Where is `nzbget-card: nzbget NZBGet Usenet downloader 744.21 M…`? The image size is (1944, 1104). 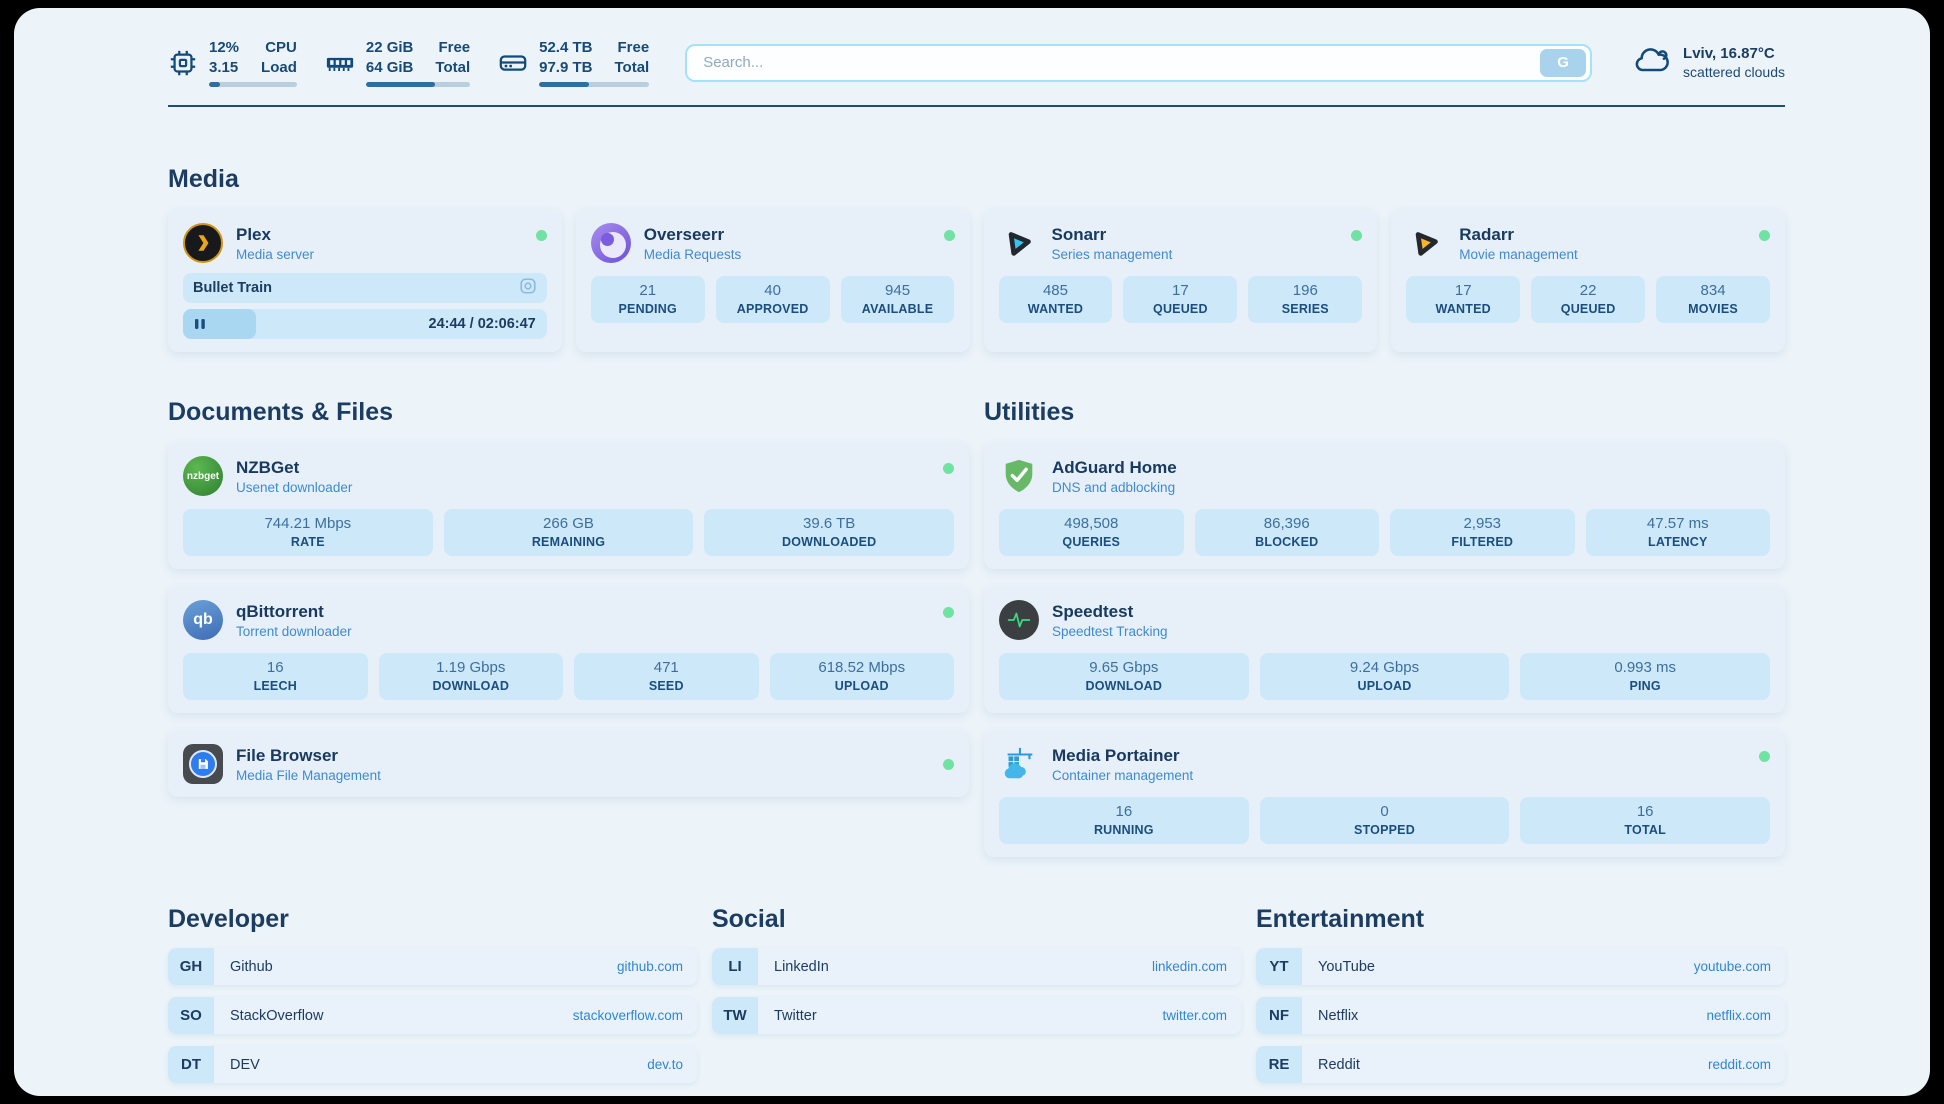 nzbget-card: nzbget NZBGet Usenet downloader 744.21 M… is located at coordinates (568, 506).